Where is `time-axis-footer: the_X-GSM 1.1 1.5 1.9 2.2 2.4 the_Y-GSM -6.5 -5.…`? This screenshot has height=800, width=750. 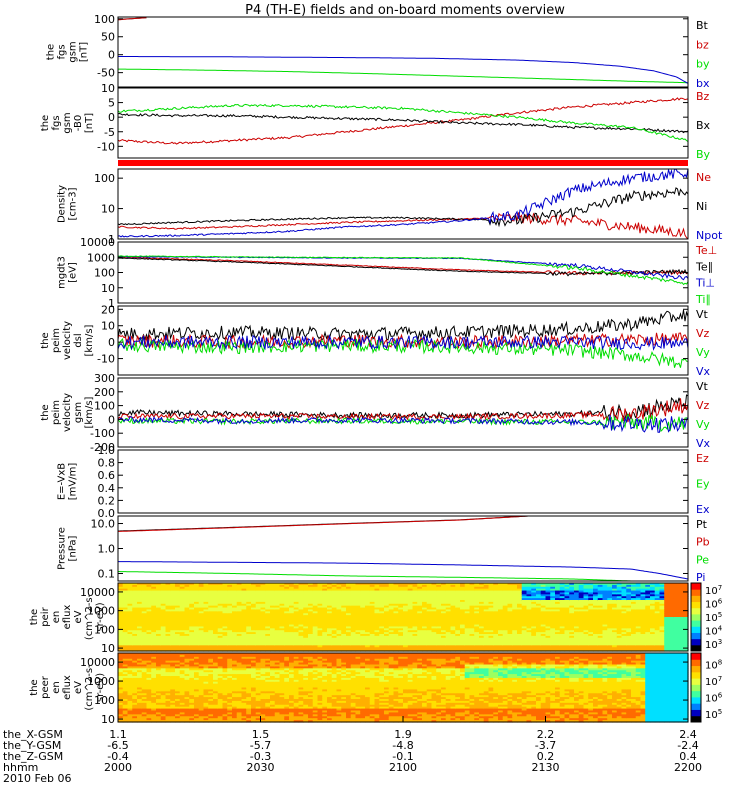 time-axis-footer: the_X-GSM 1.1 1.5 1.9 2.2 2.4 the_Y-GSM -6.5 -5.… is located at coordinates (352, 750).